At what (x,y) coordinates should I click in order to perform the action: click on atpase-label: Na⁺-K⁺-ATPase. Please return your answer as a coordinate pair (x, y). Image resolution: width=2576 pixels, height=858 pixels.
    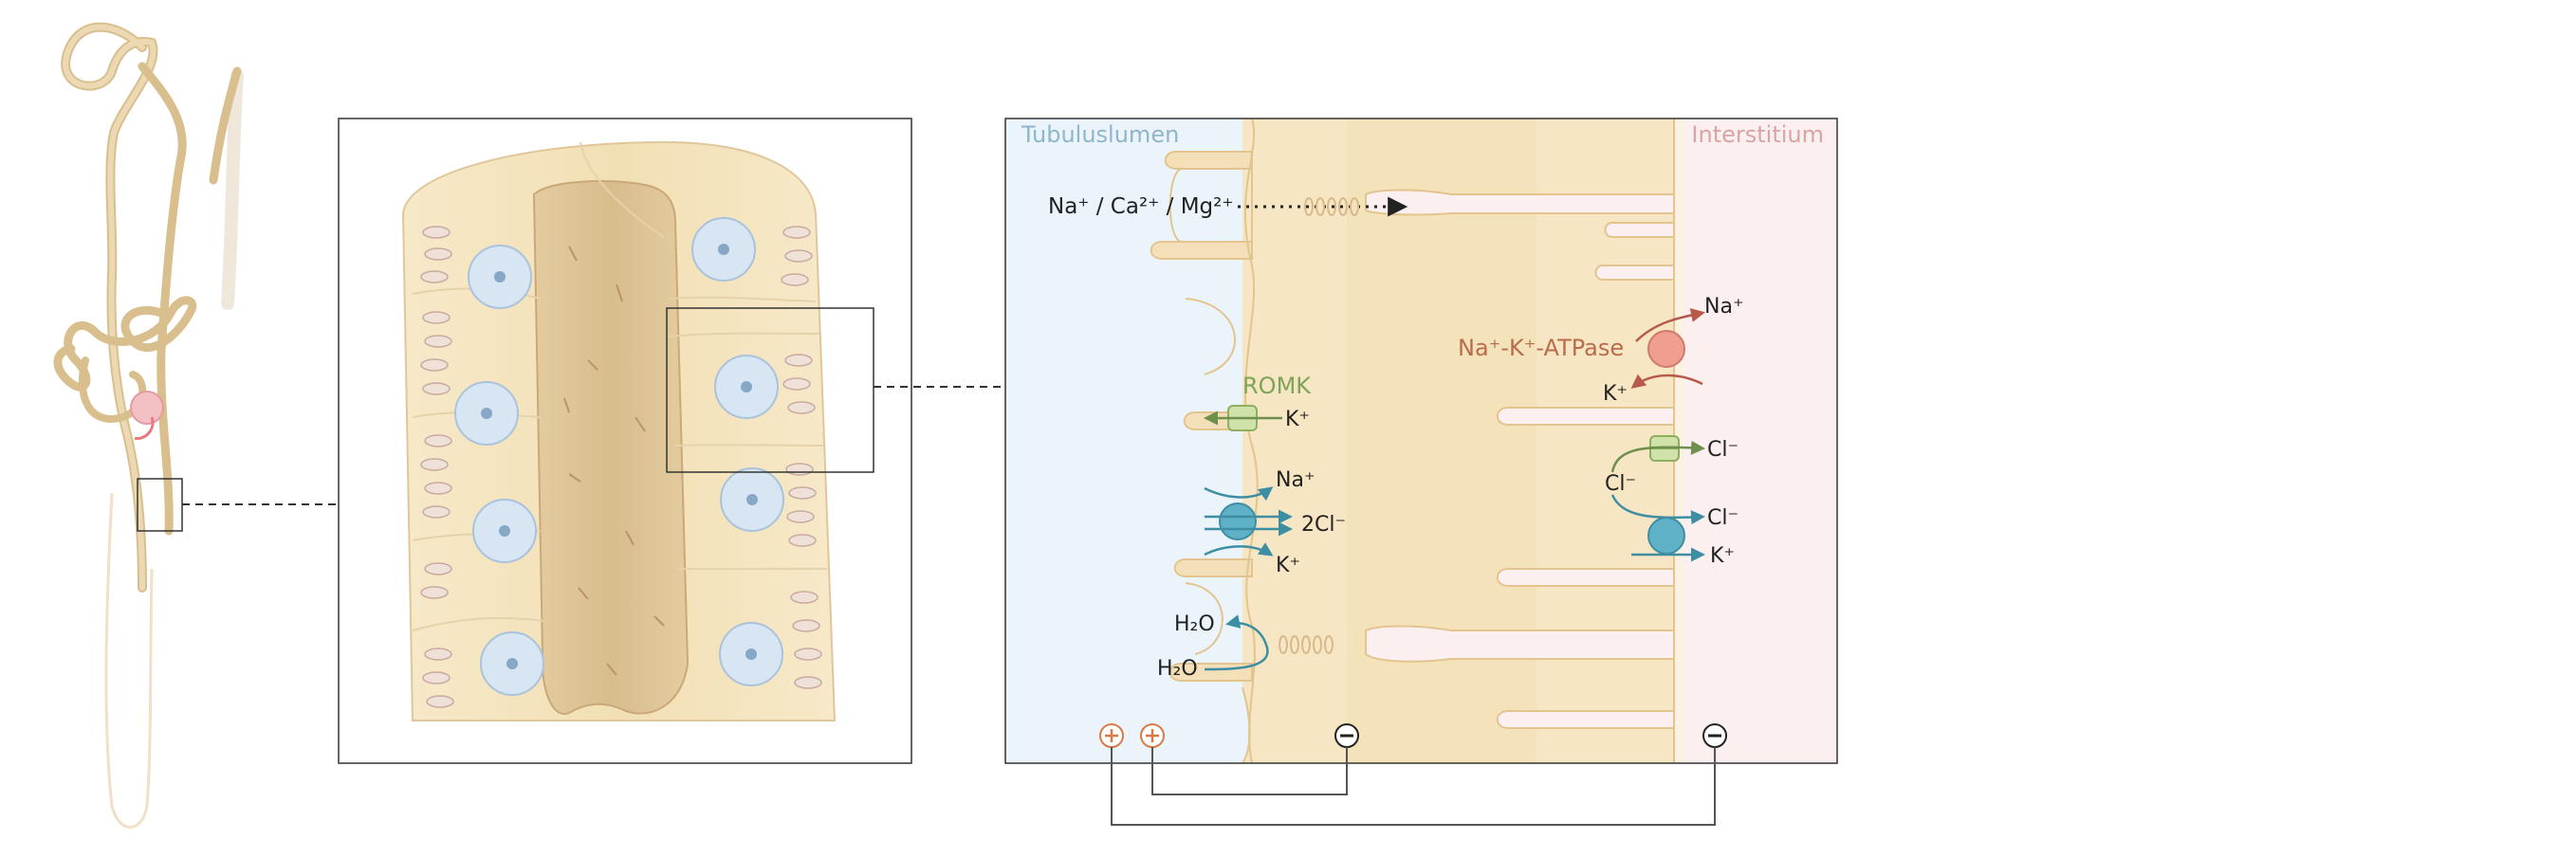
    Looking at the image, I should click on (1541, 348).